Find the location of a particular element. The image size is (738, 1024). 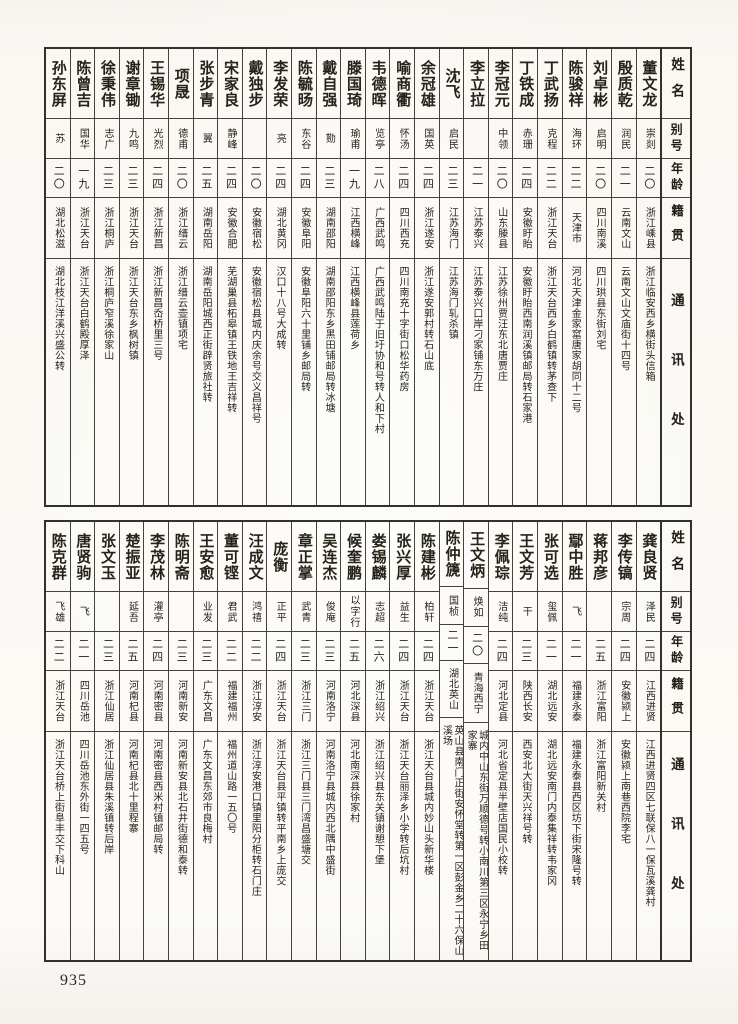

entry-column: 李冠元 中领 二〇 山东滕县 江苏徐州贾汪东北唐贾庄 is located at coordinates (500, 277).